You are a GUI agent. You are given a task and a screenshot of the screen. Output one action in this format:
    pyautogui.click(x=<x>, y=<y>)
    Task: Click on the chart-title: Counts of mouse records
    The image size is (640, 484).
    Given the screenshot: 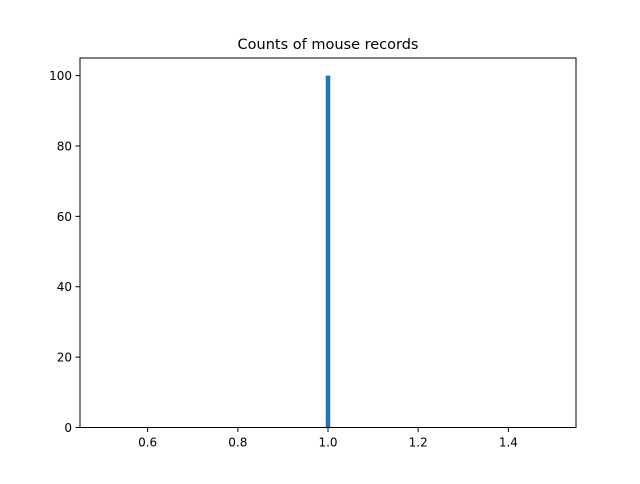 What is the action you would take?
    pyautogui.click(x=328, y=45)
    